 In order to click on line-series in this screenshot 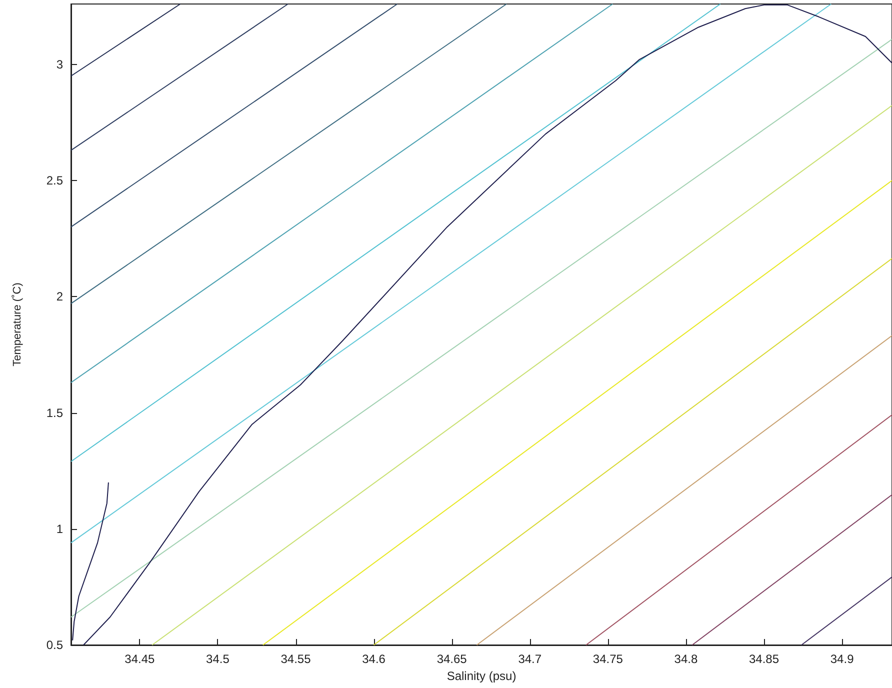, I will do `click(90, 561)`.